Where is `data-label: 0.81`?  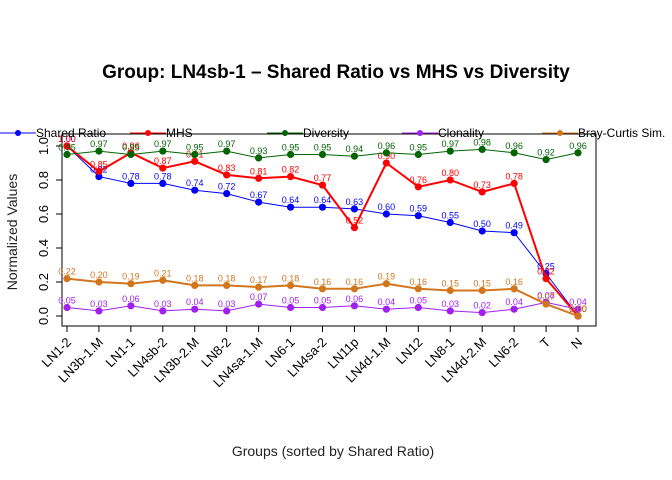 data-label: 0.81 is located at coordinates (259, 171).